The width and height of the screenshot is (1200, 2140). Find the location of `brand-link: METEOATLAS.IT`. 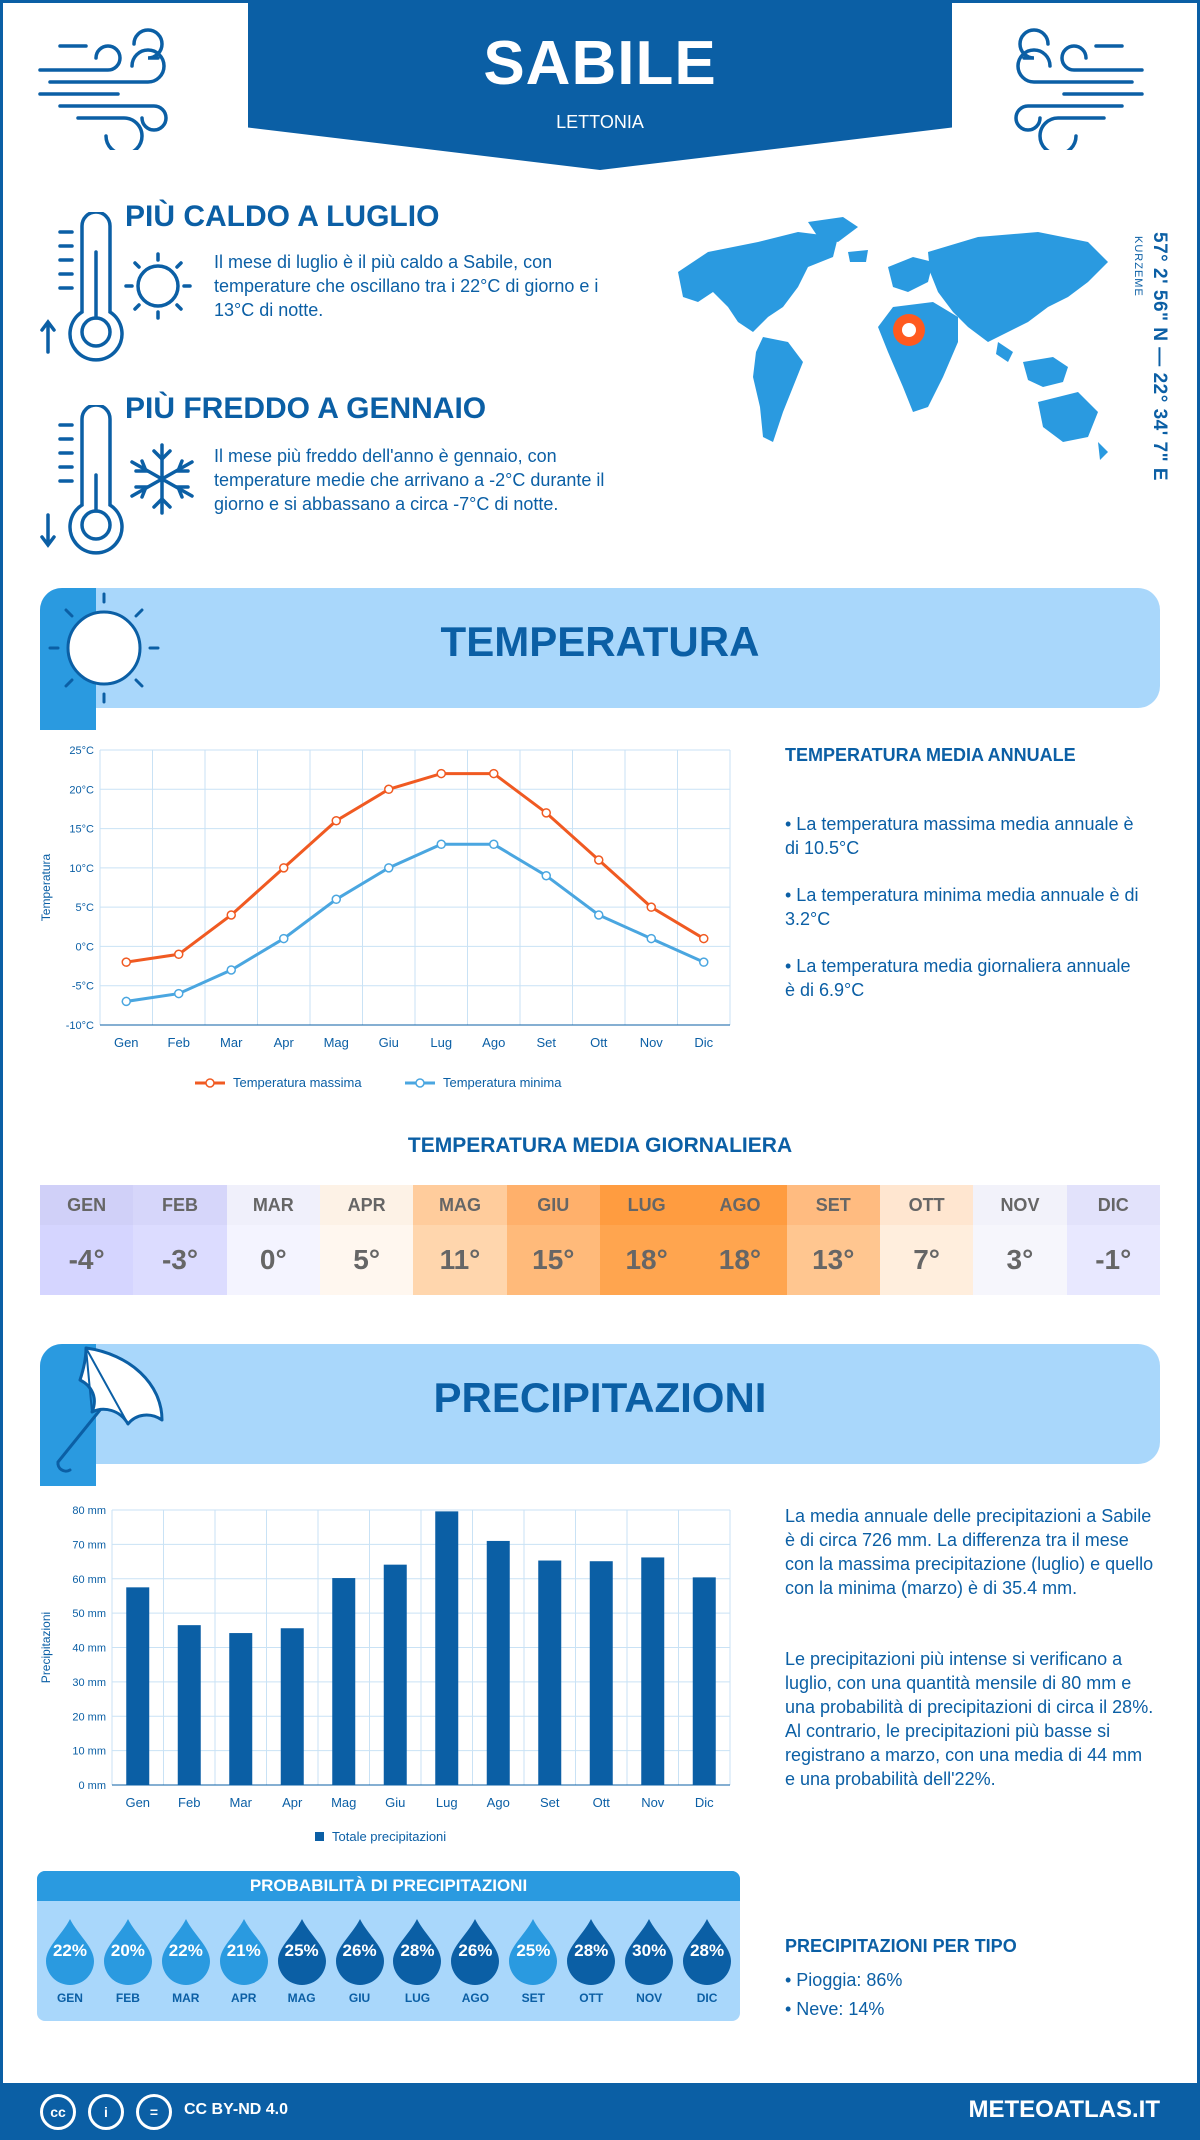

brand-link: METEOATLAS.IT is located at coordinates (1064, 2109).